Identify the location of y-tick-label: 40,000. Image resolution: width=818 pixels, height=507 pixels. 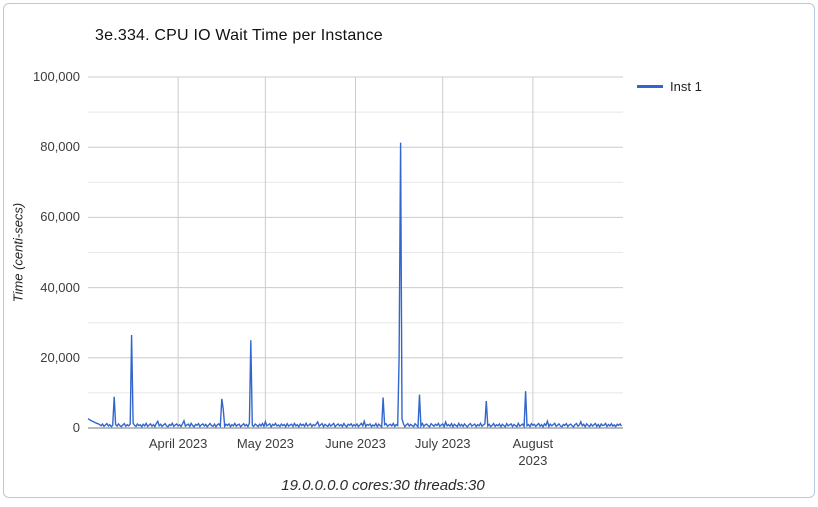
(60, 287).